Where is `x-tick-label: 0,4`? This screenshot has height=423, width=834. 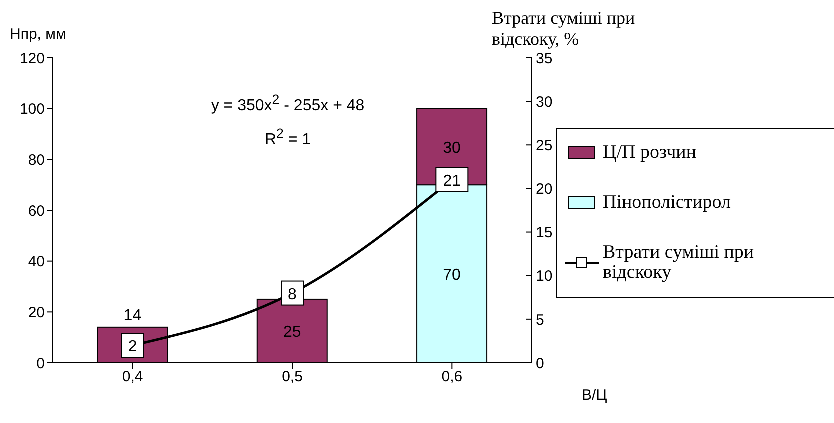 x-tick-label: 0,4 is located at coordinates (133, 377).